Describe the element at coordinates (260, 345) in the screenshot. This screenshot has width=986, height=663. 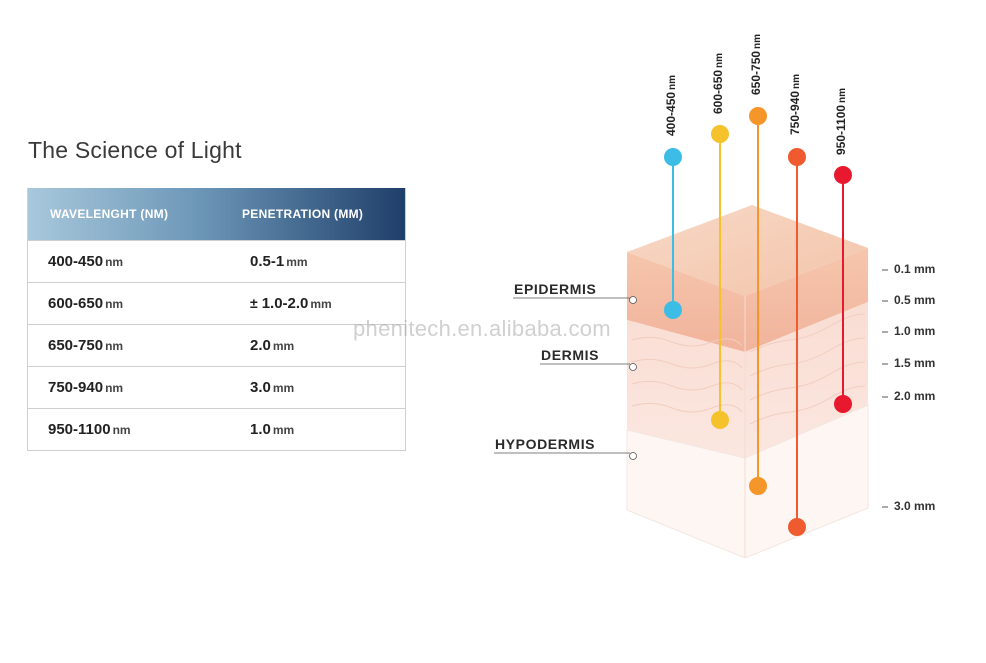
I see `penetration-value: 2.0` at that location.